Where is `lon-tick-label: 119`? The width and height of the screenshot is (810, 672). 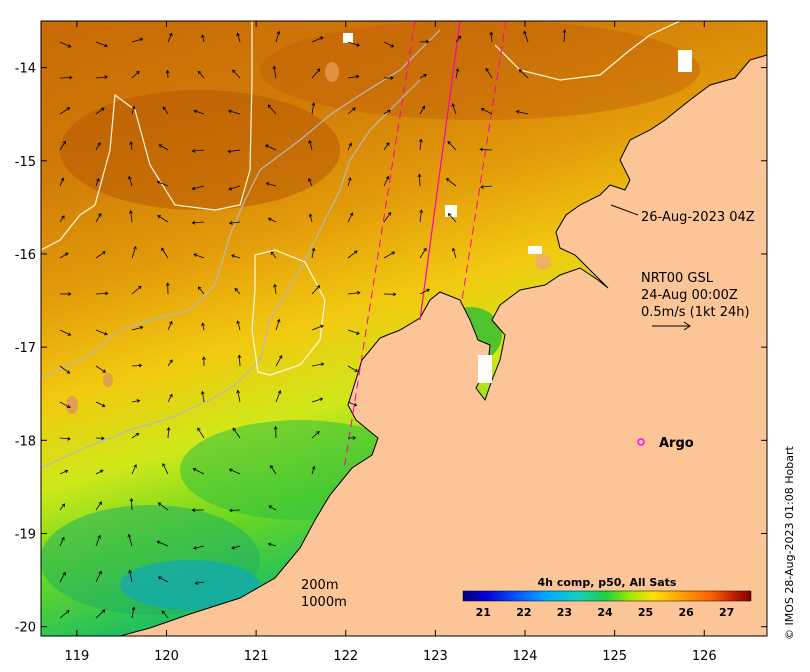
lon-tick-label: 119 is located at coordinates (76, 656).